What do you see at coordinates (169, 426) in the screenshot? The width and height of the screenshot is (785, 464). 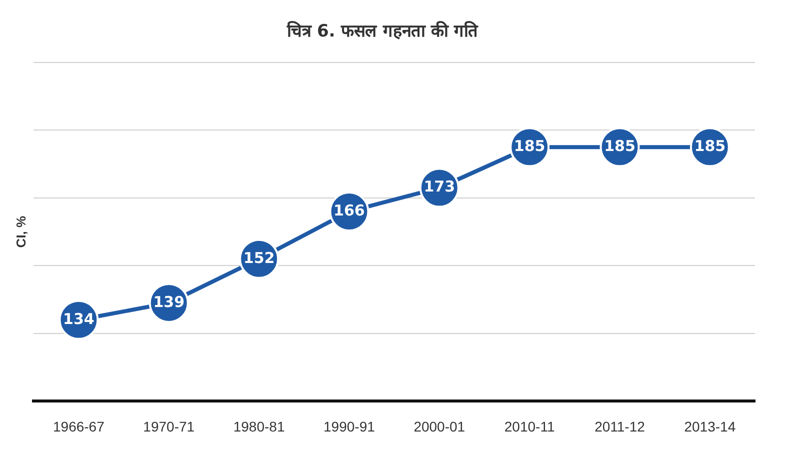 I see `x-tick-label: 1970-71` at bounding box center [169, 426].